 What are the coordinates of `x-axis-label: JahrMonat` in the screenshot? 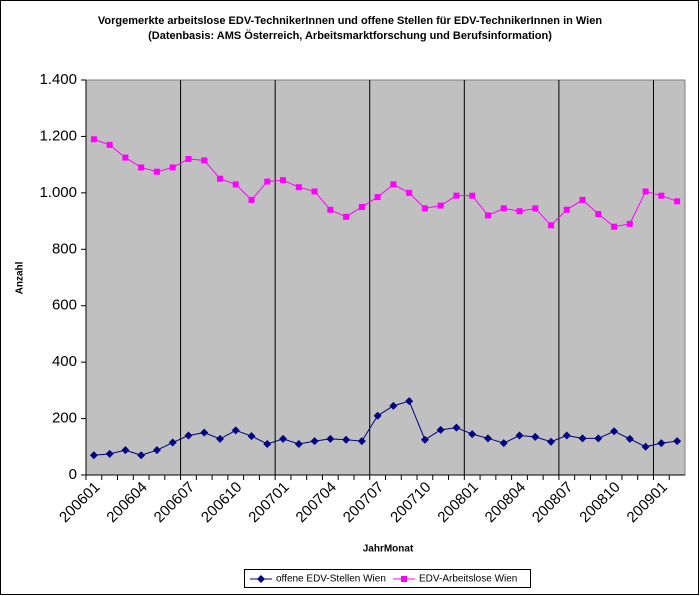 It's located at (388, 549).